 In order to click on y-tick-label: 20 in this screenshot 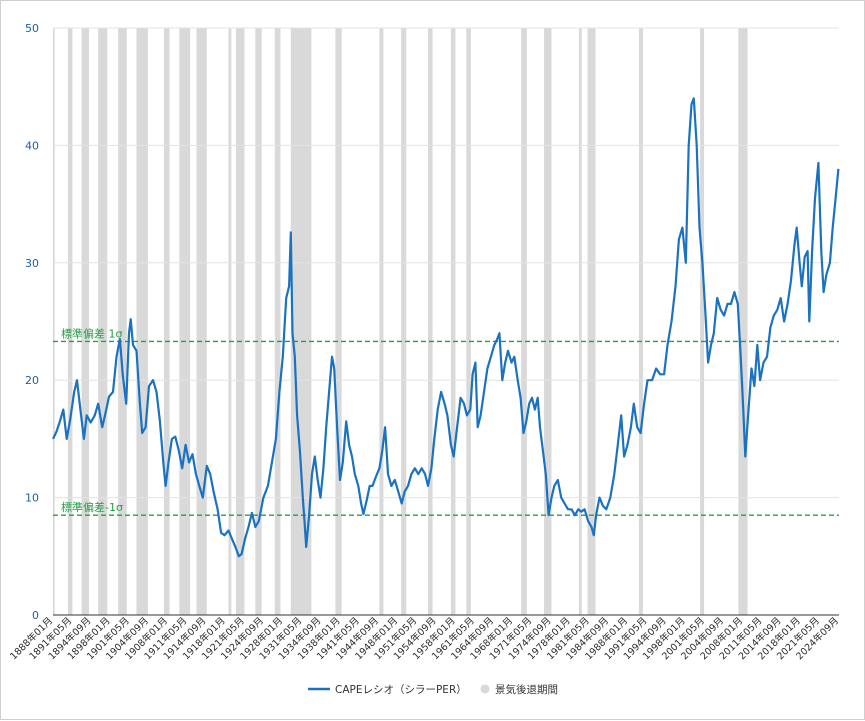, I will do `click(32, 380)`.